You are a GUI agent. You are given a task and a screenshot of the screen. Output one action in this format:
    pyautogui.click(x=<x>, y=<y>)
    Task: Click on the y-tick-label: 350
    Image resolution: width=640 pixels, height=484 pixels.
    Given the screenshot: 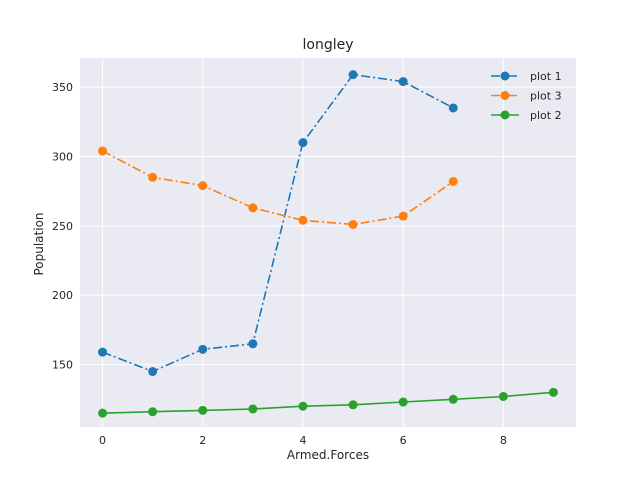 What is the action you would take?
    pyautogui.click(x=62, y=87)
    